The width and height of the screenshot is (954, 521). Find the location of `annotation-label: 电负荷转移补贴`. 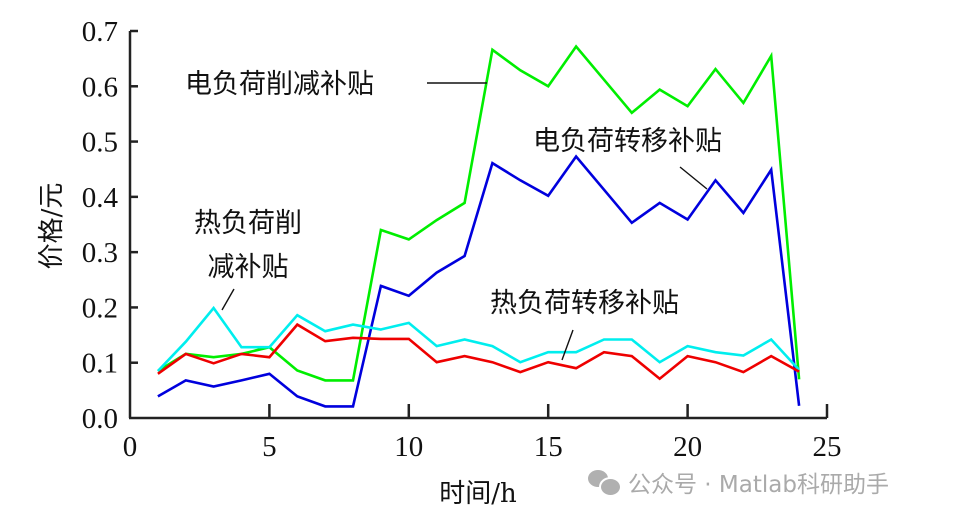

annotation-label: 电负荷转移补贴 is located at coordinates (627, 141).